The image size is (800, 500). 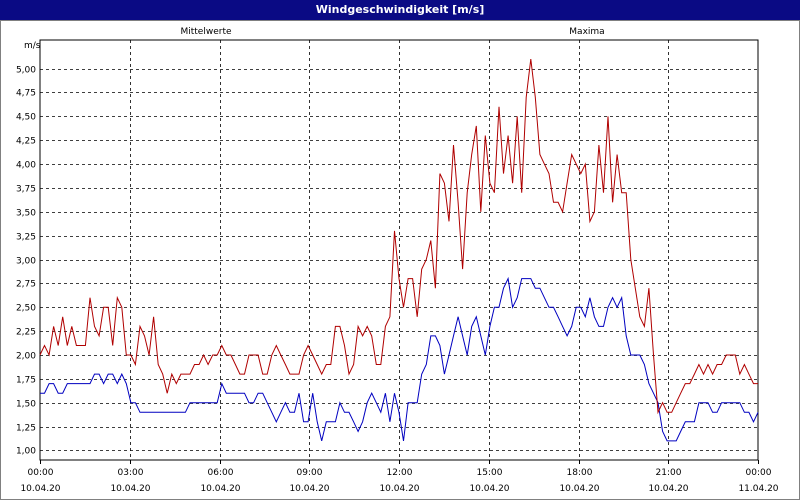 What do you see at coordinates (221, 473) in the screenshot?
I see `x-tick-time: 06:00` at bounding box center [221, 473].